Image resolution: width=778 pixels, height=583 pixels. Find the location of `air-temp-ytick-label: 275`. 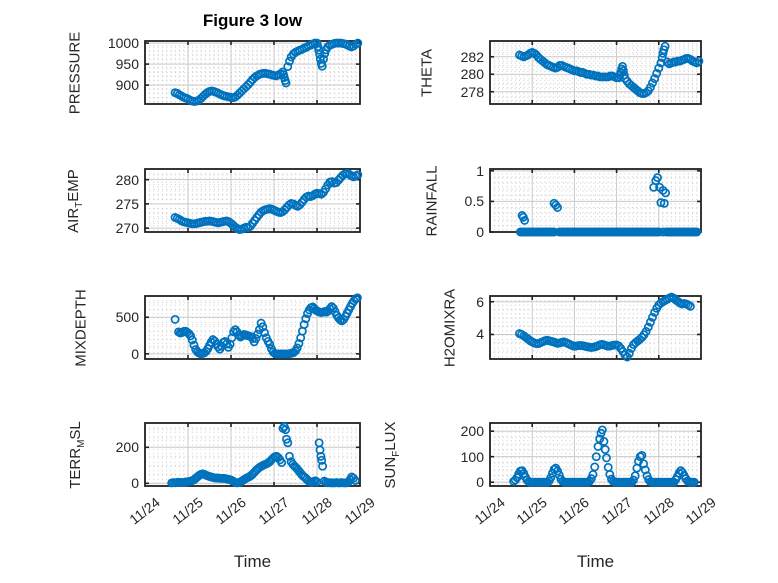

air-temp-ytick-label: 275 is located at coordinates (127, 203).